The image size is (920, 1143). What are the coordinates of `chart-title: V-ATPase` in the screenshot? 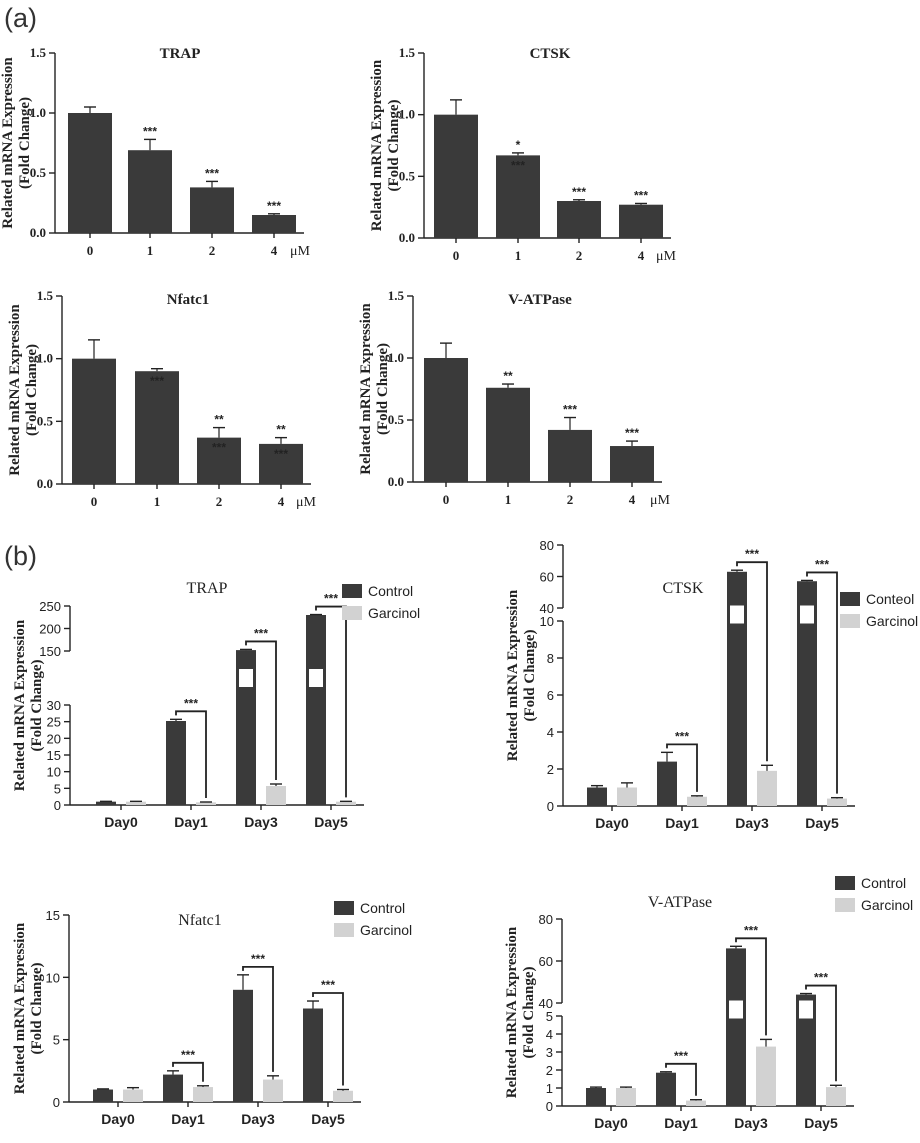 It's located at (540, 300).